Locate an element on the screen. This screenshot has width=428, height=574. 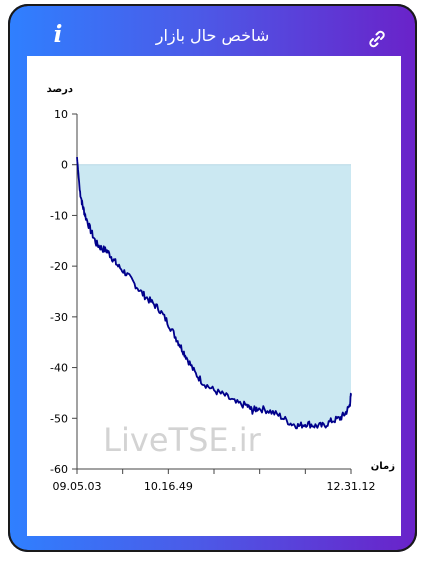
link-button is located at coordinates (377, 39).